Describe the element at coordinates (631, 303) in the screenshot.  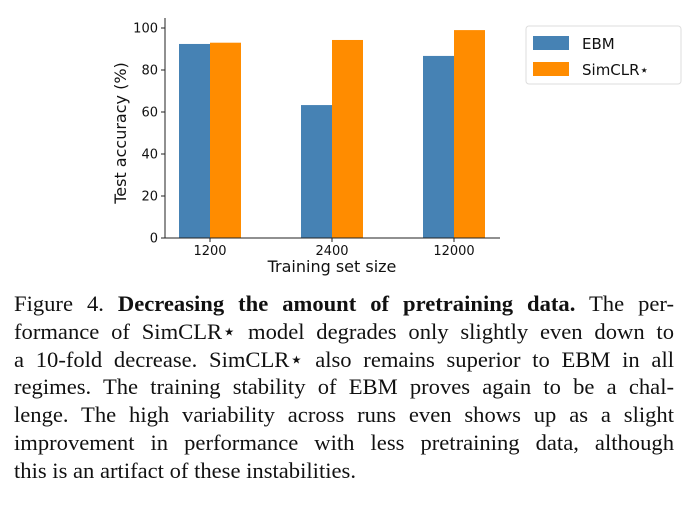
I see `caption-text: The per-` at that location.